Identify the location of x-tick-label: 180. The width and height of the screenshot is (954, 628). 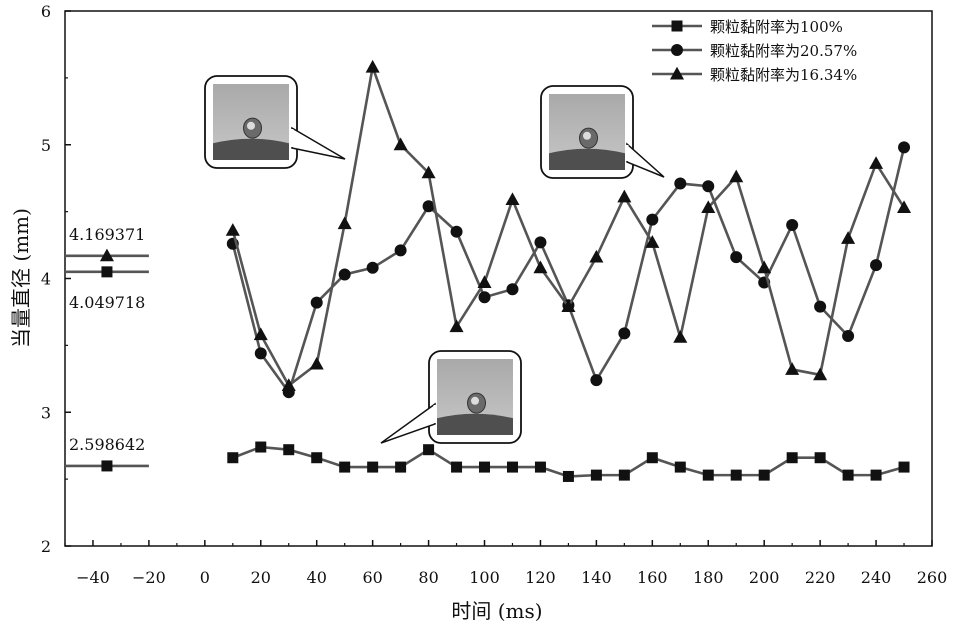
(708, 577).